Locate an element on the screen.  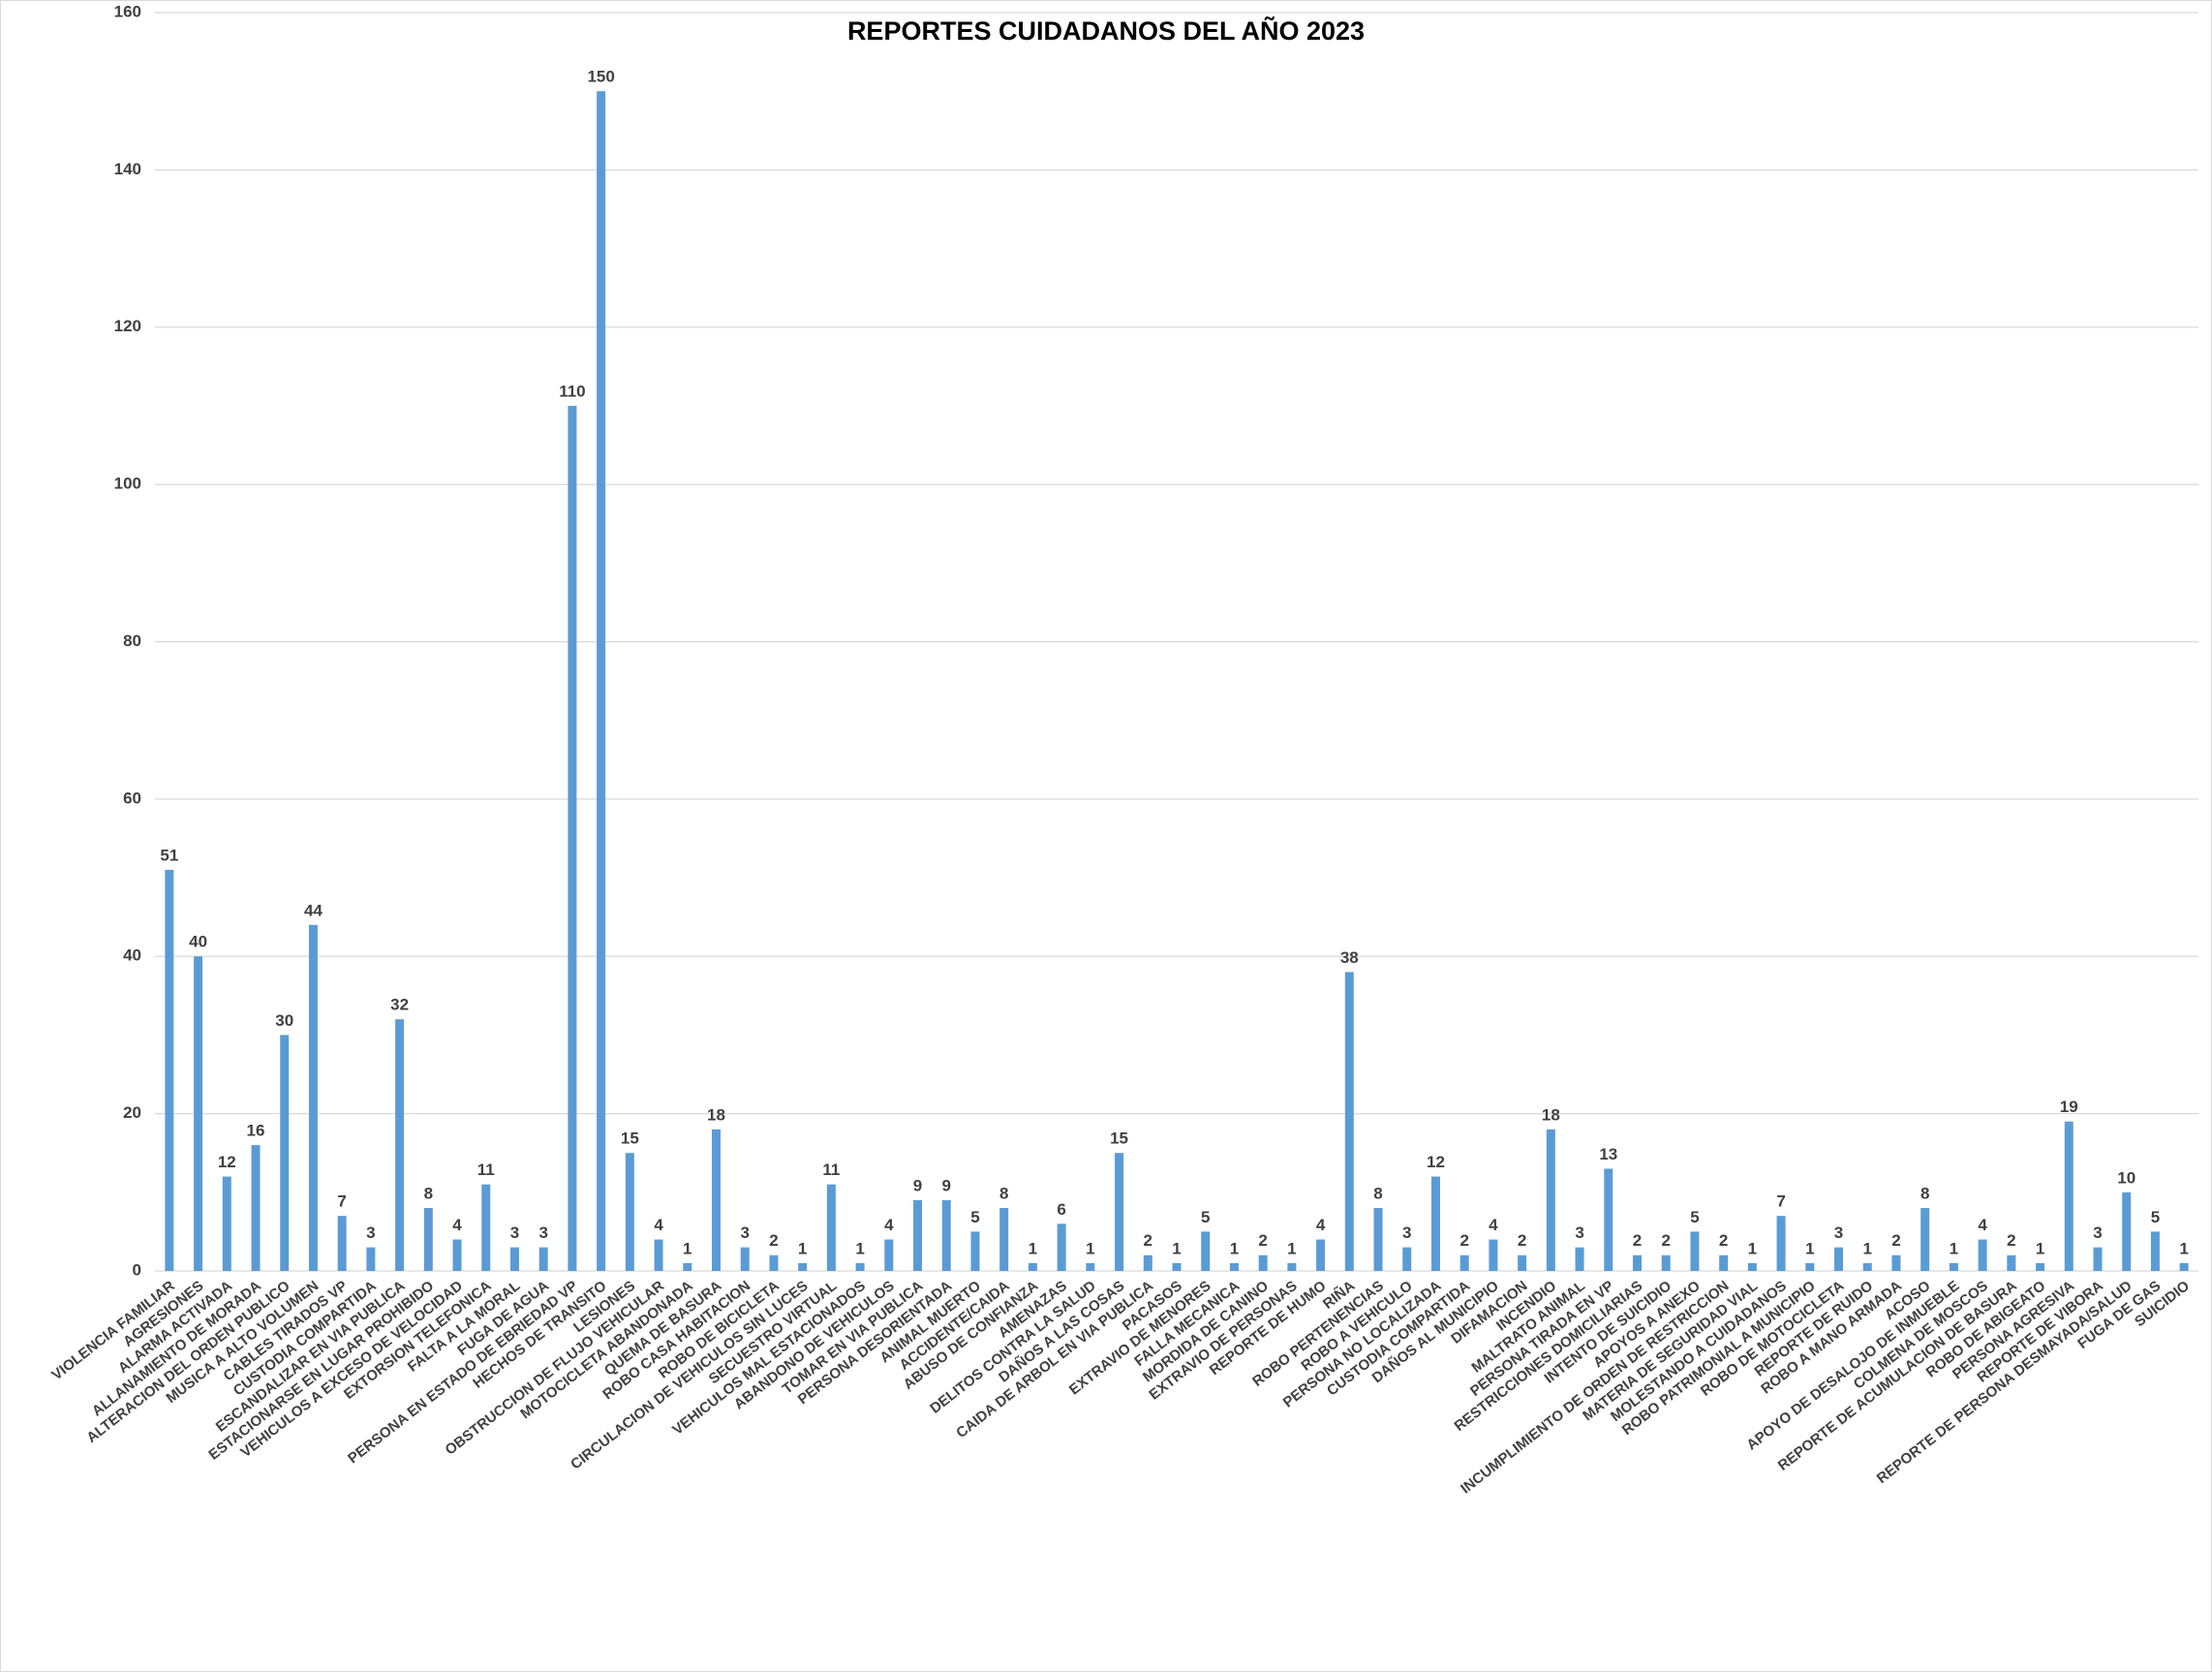
value-label: 110 is located at coordinates (572, 391).